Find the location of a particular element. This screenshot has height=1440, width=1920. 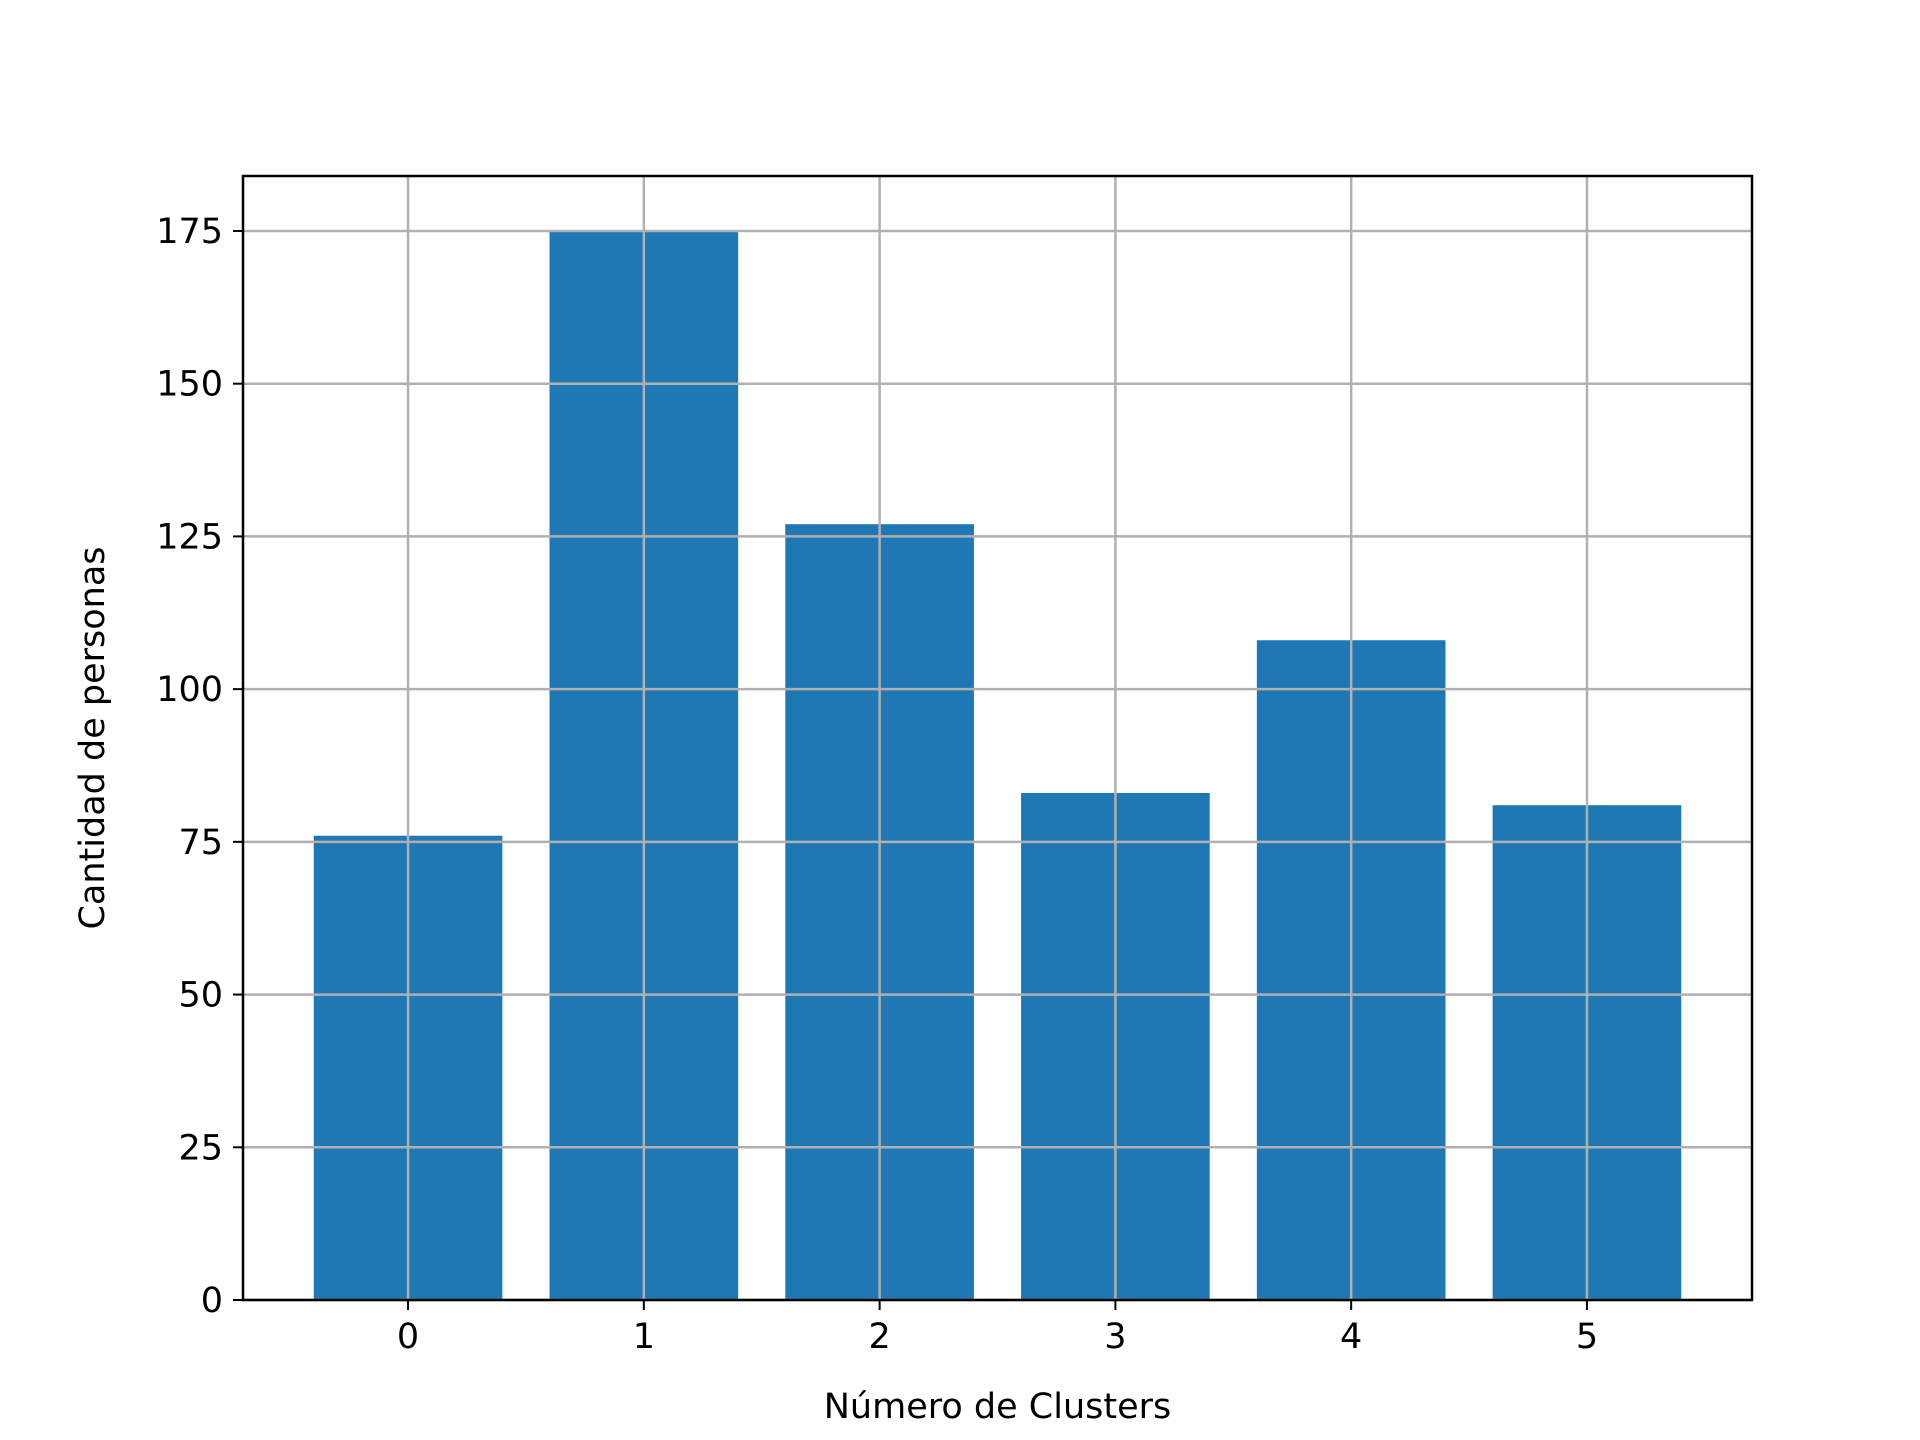

x-tick-label-0: 0 is located at coordinates (408, 1337).